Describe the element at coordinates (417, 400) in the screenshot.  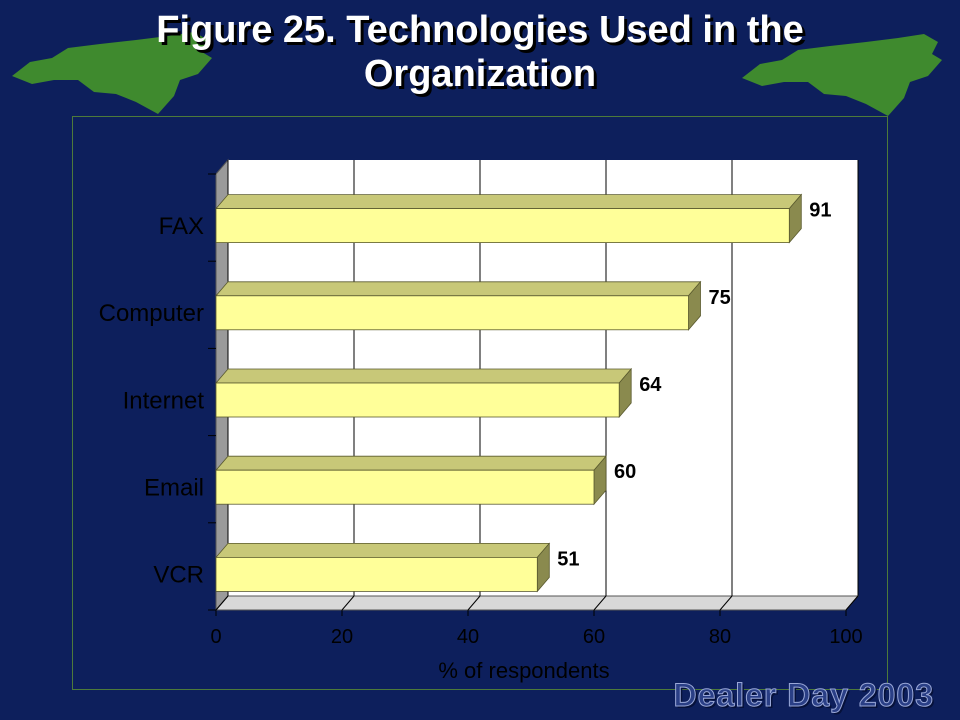
I see `bar-internet` at that location.